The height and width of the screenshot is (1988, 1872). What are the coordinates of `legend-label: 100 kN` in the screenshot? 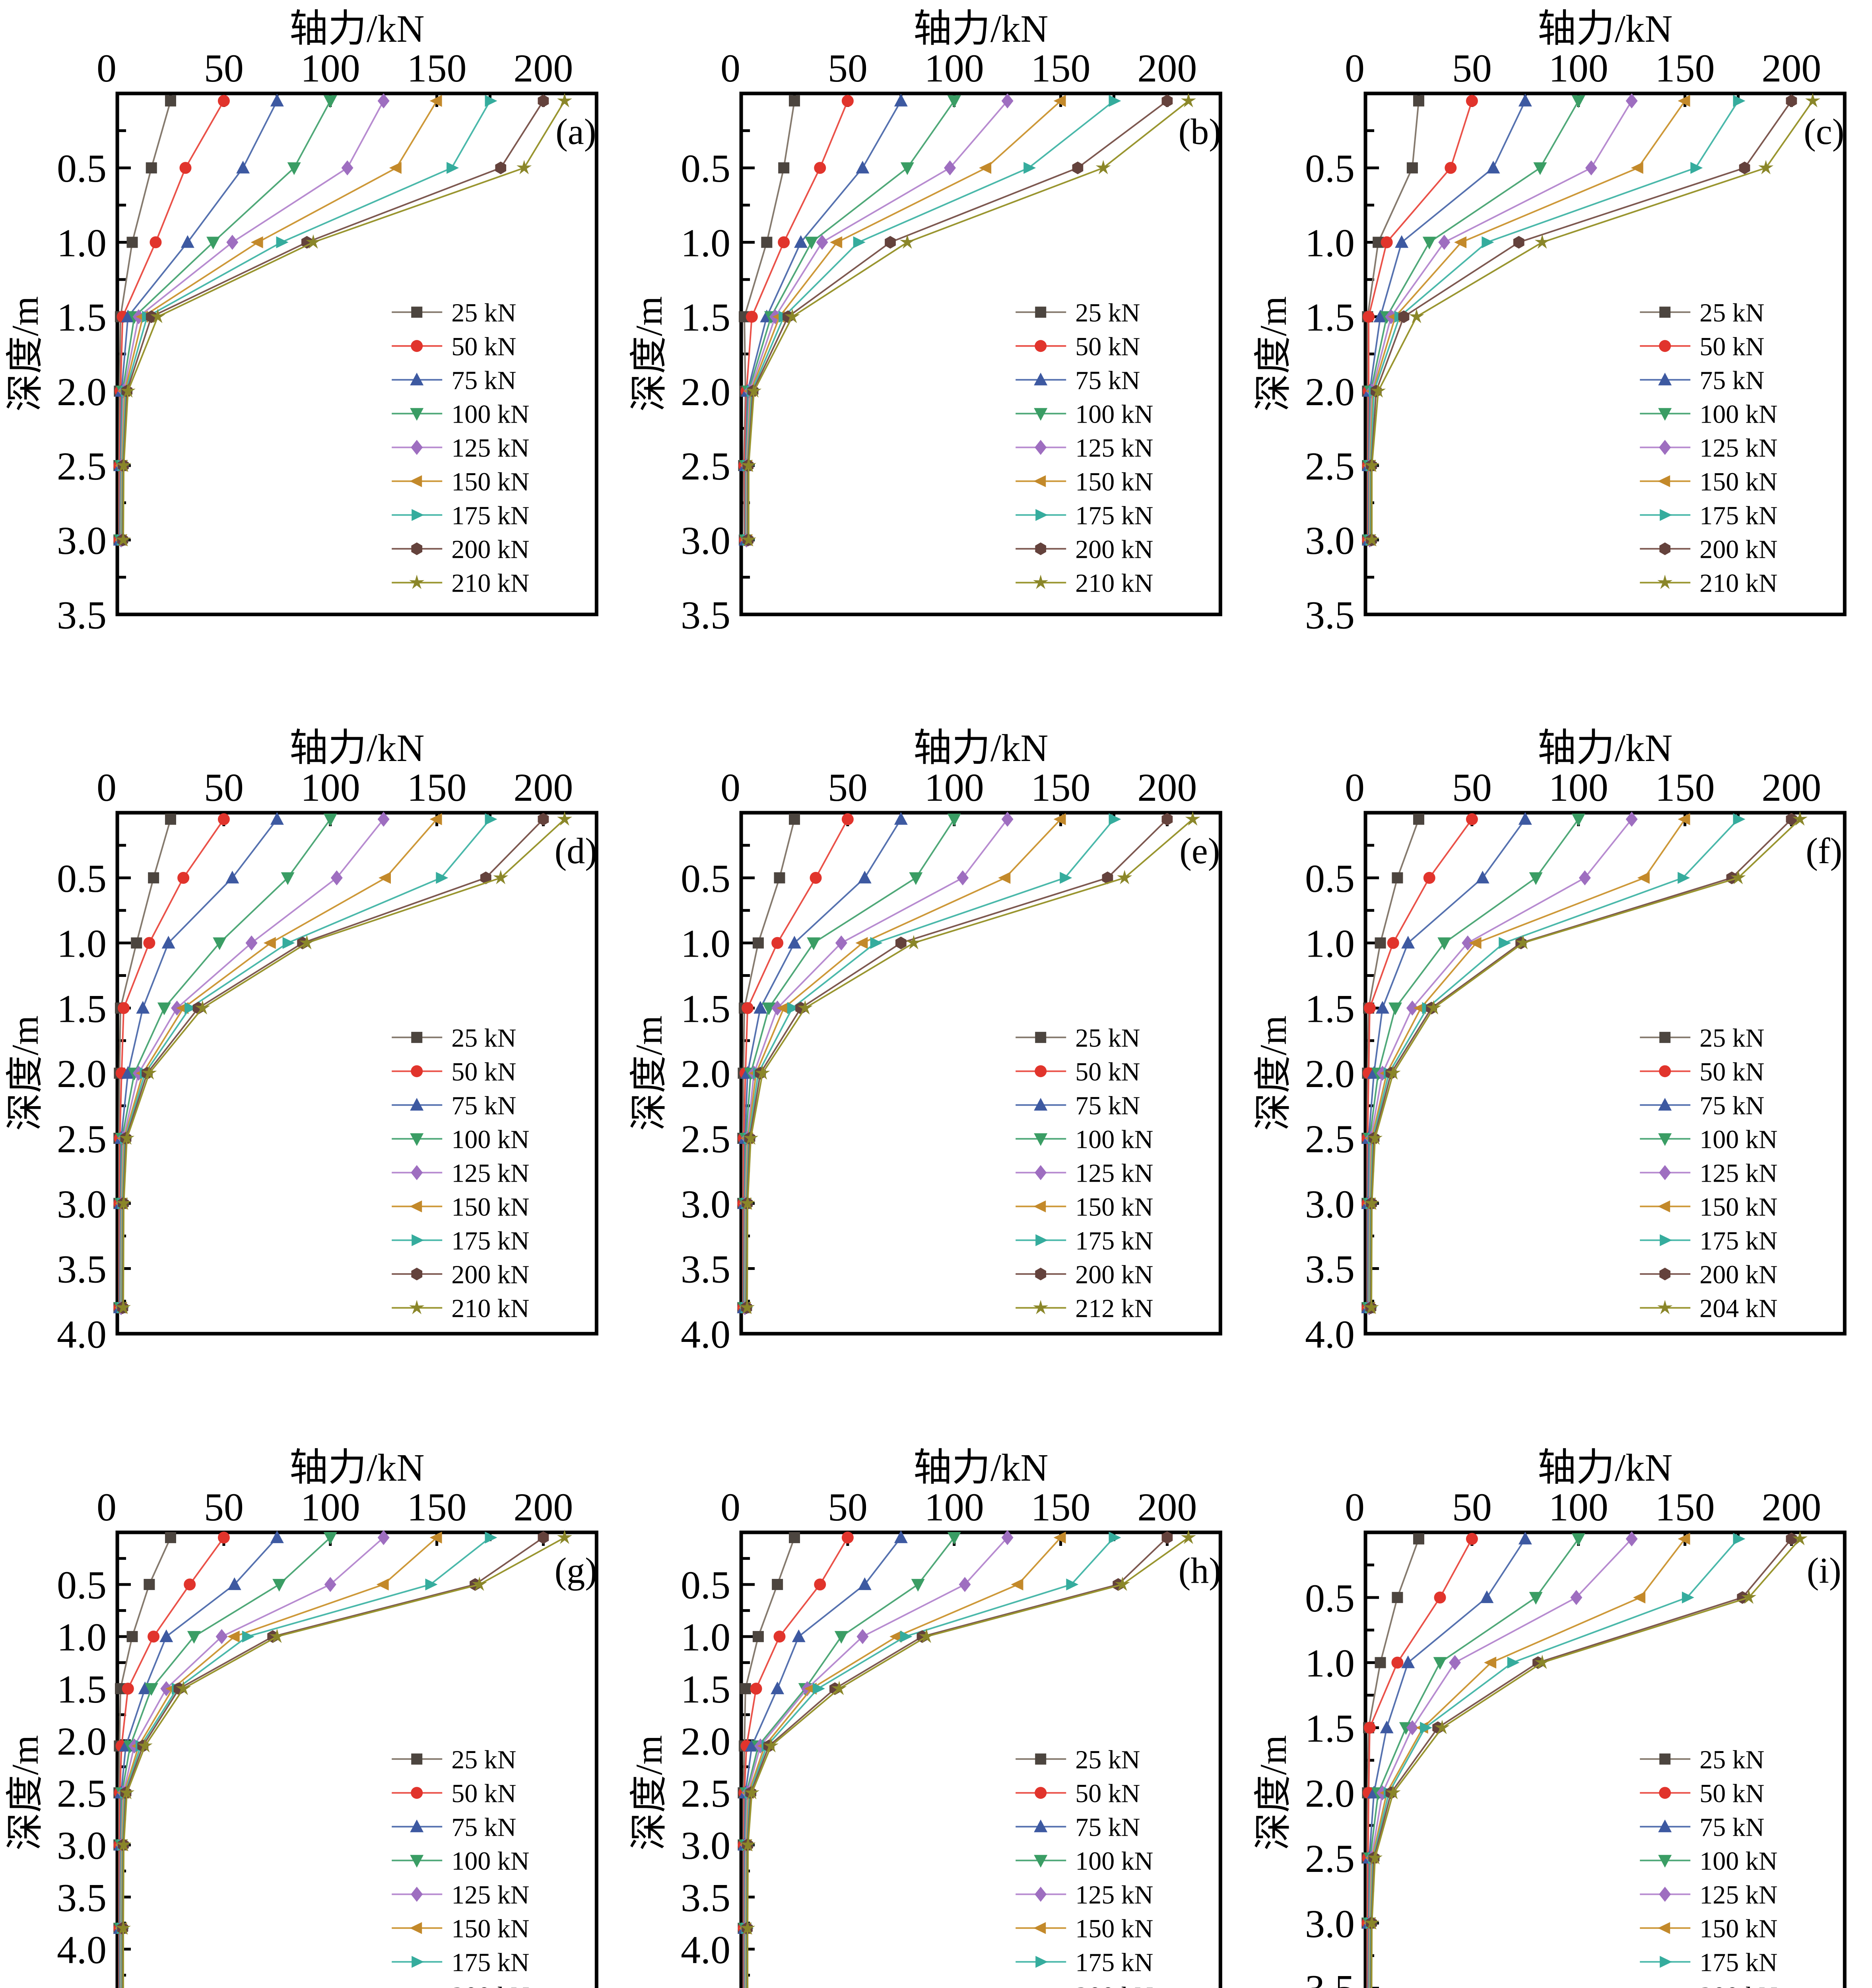 It's located at (1738, 414).